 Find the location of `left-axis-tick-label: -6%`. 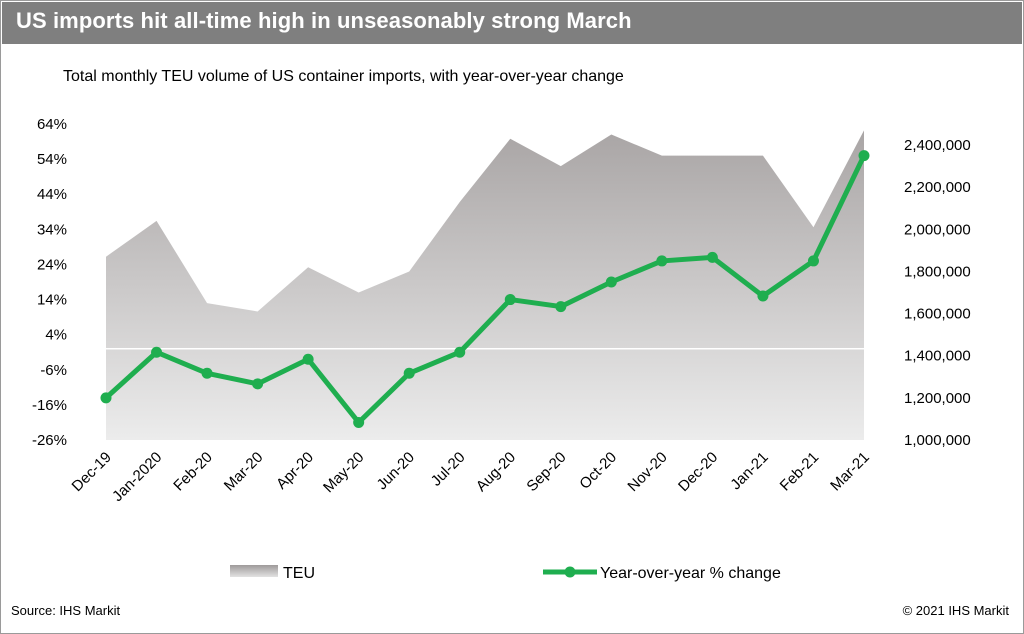

left-axis-tick-label: -6% is located at coordinates (53, 370).